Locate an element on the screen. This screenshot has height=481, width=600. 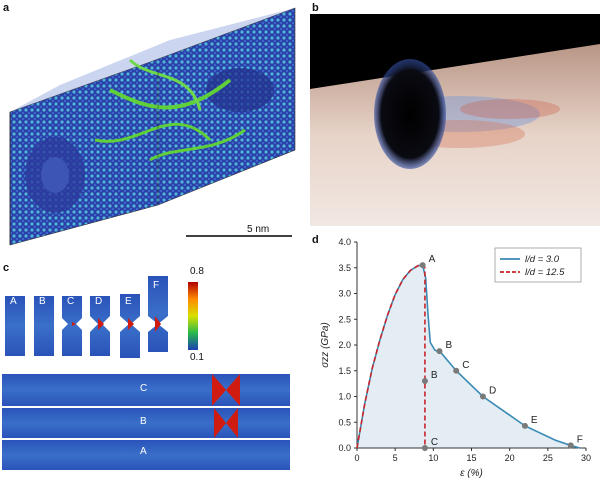
row-label-C: C is located at coordinates (144, 388).